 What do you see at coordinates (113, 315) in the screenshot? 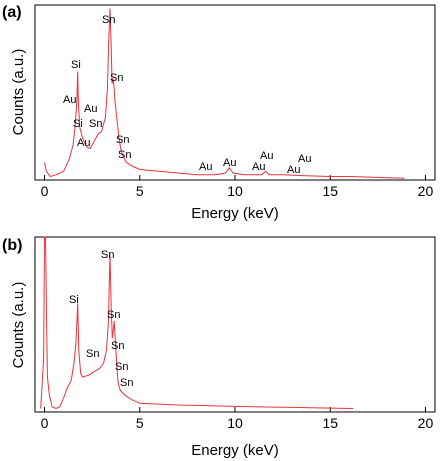
I see `peak-label-b-sn-2: Sn` at bounding box center [113, 315].